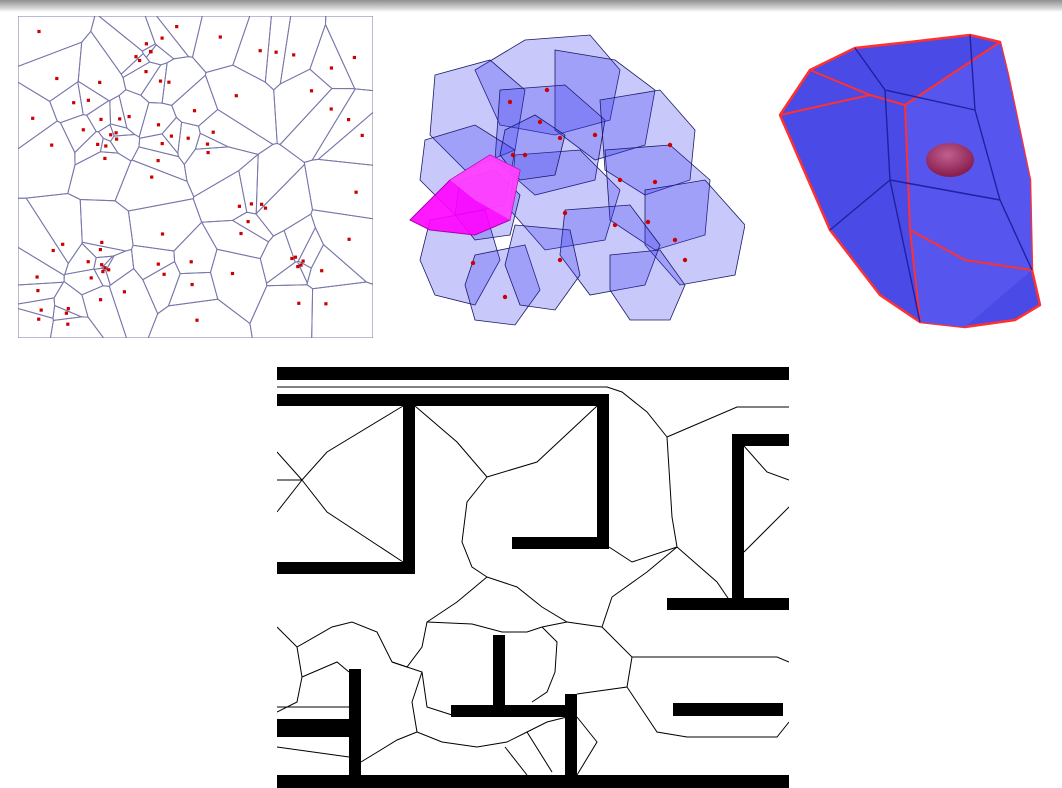  What do you see at coordinates (579, 193) in the screenshot?
I see `voronoi-3d-sites` at bounding box center [579, 193].